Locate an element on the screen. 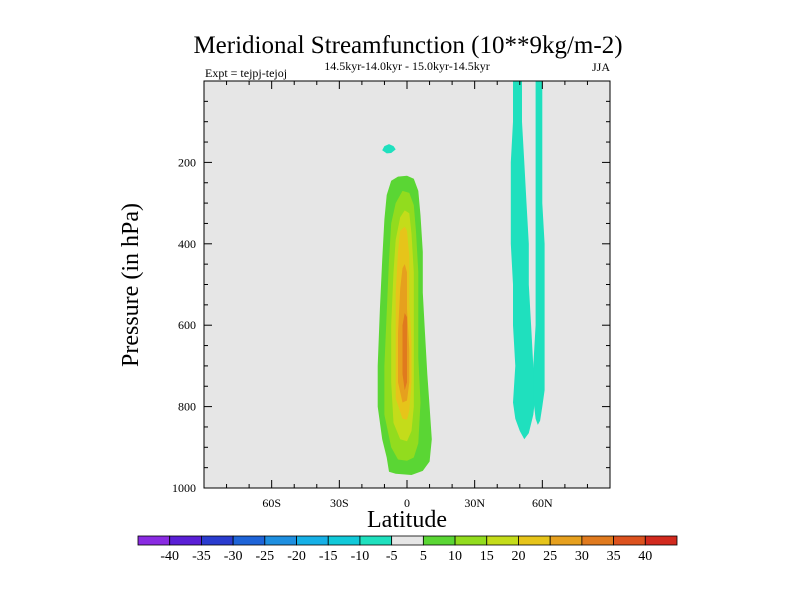  colorbar-label: 10 is located at coordinates (455, 556).